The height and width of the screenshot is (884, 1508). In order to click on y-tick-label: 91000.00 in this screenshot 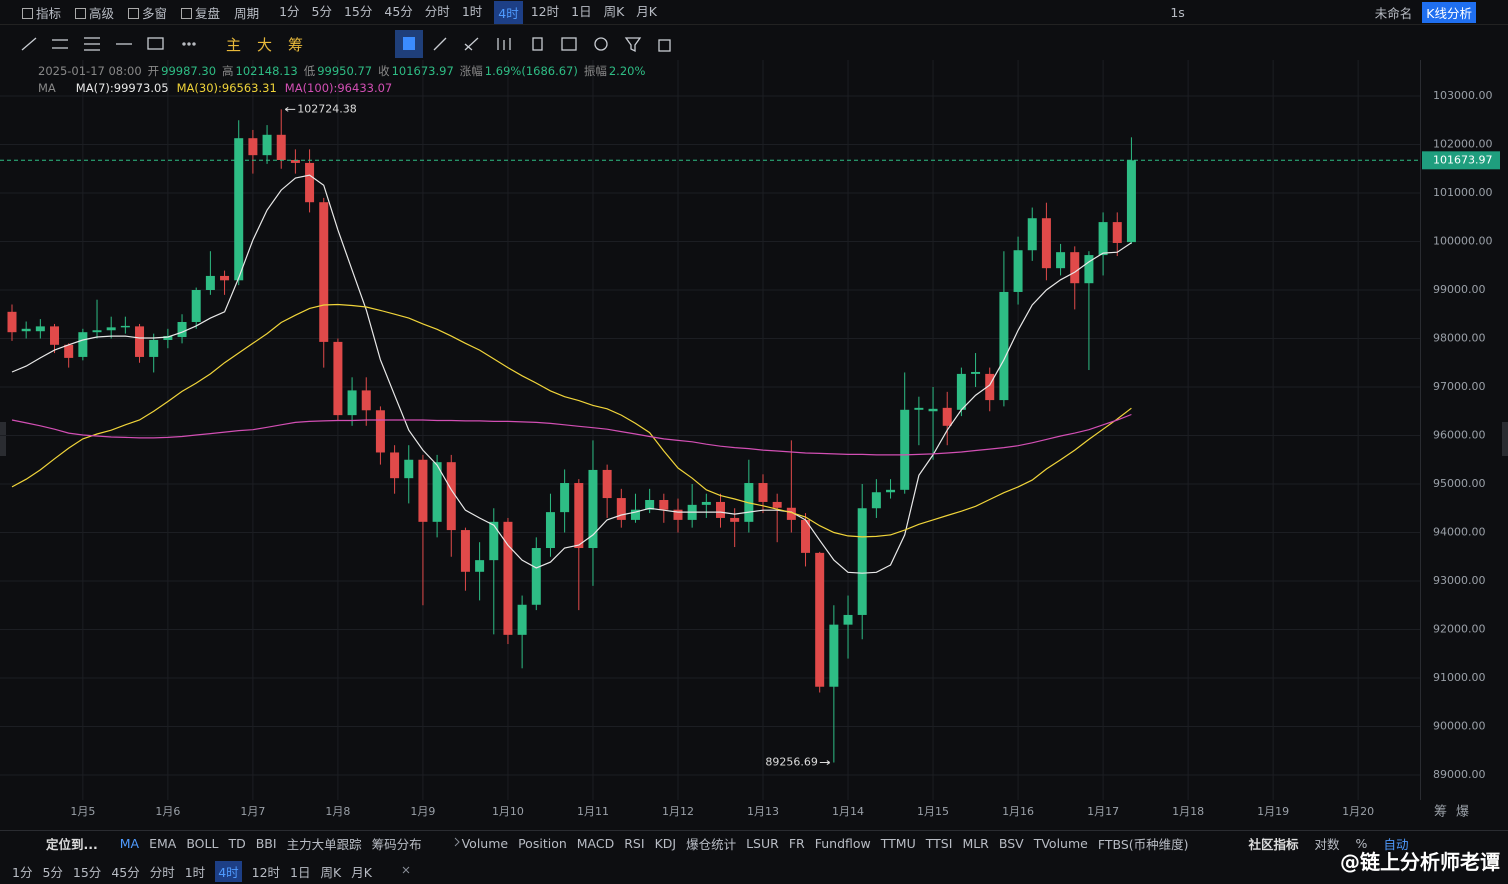, I will do `click(1459, 677)`.